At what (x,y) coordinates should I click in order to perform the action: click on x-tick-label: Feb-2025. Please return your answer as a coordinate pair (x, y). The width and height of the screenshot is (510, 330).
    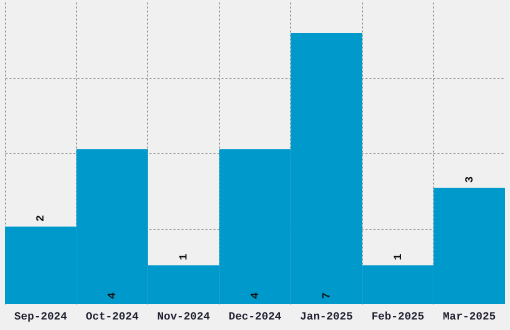
    Looking at the image, I should click on (398, 318).